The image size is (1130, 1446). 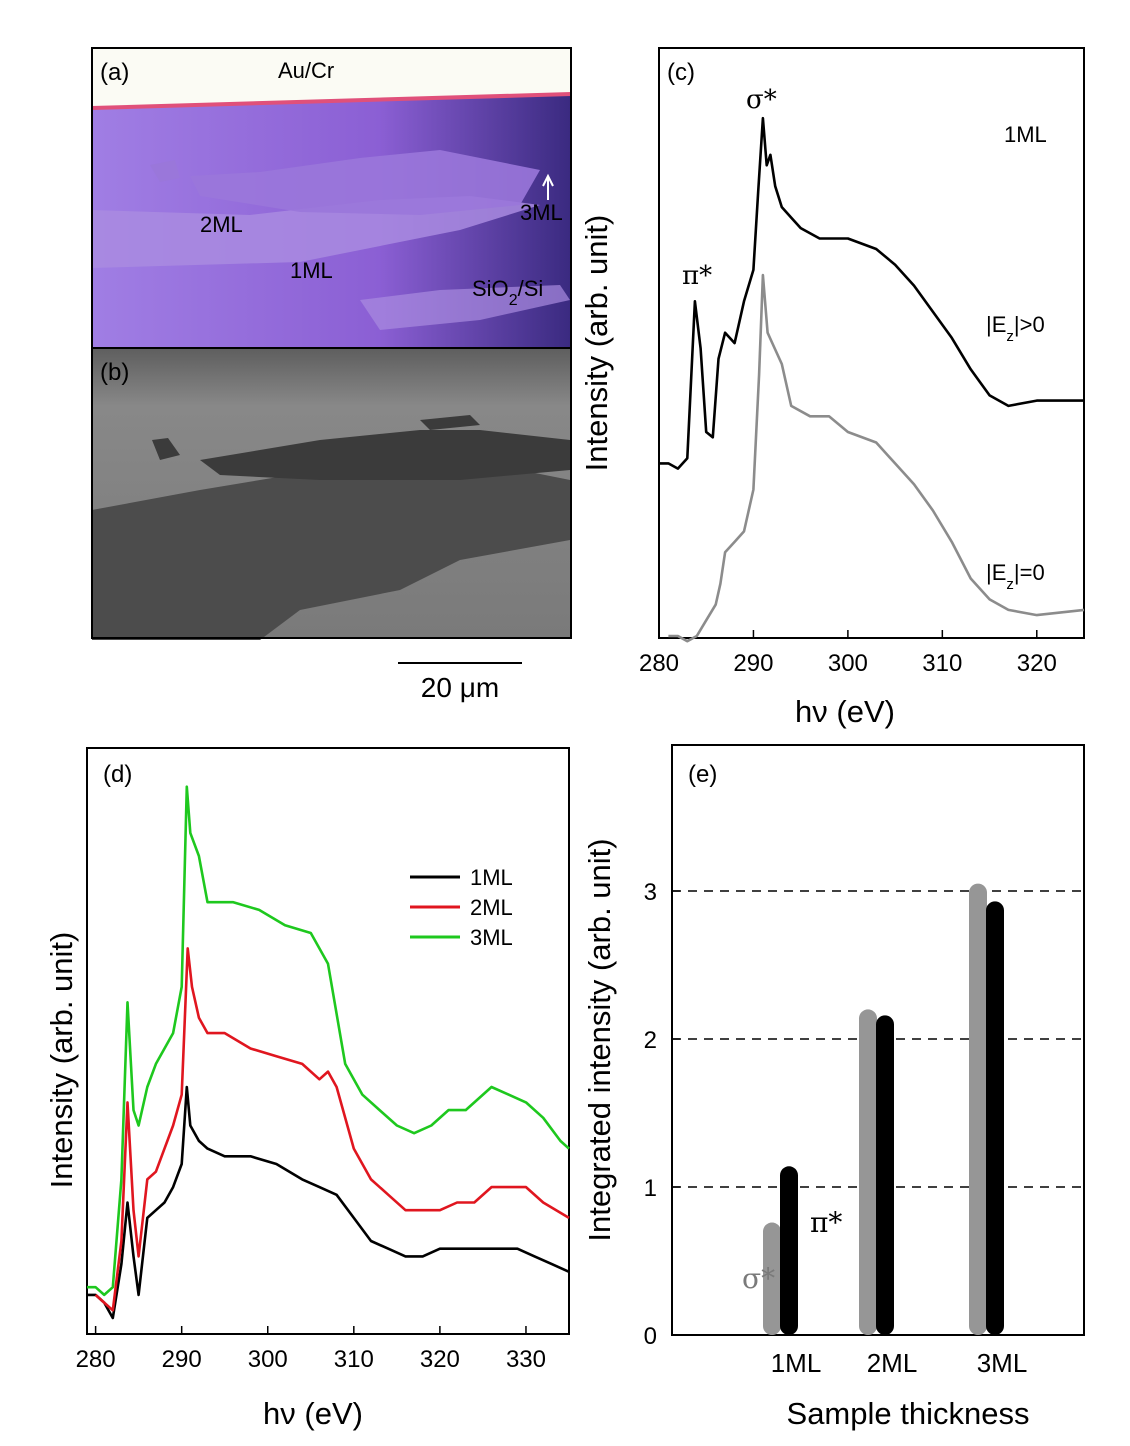 I want to click on seem-flake-dot, so click(x=166, y=449).